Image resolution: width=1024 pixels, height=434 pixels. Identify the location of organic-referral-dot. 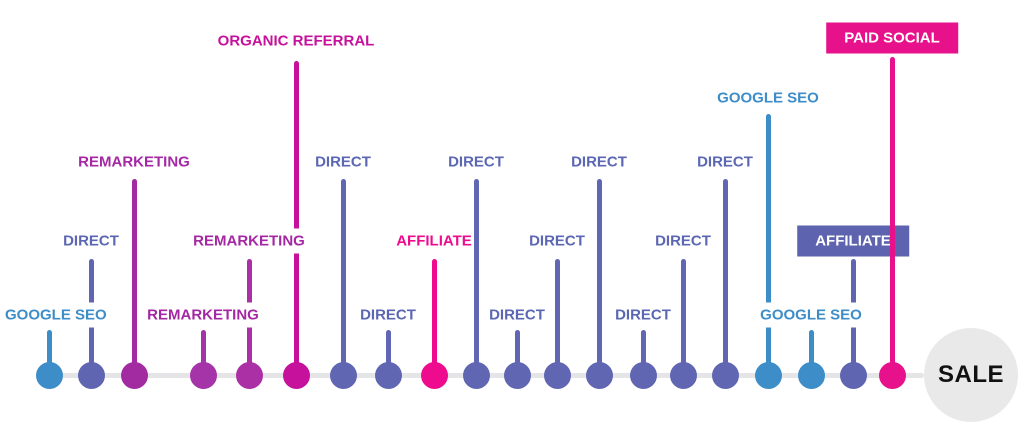
(296, 375).